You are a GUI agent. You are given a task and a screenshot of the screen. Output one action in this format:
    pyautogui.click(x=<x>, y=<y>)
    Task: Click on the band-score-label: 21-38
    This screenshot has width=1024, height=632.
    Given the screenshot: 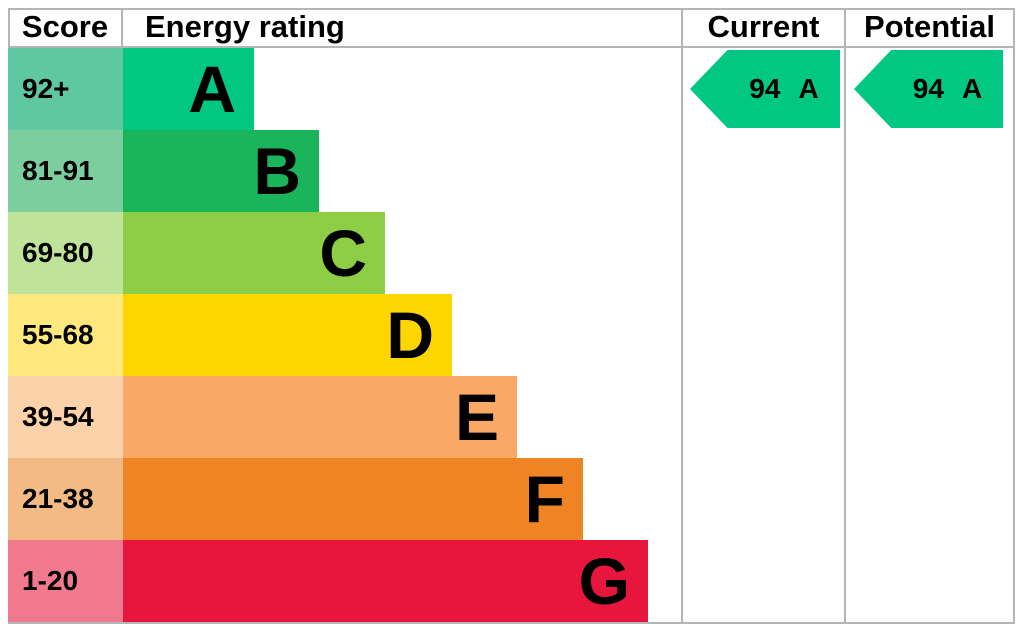 What is the action you would take?
    pyautogui.click(x=58, y=498)
    